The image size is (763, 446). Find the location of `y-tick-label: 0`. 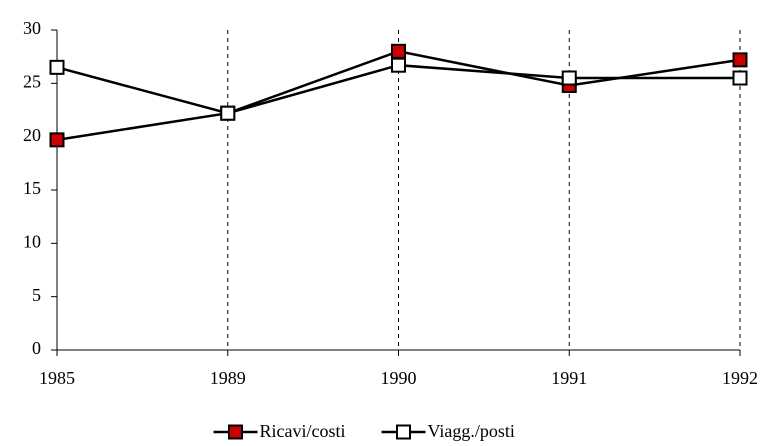

y-tick-label: 0 is located at coordinates (36, 348).